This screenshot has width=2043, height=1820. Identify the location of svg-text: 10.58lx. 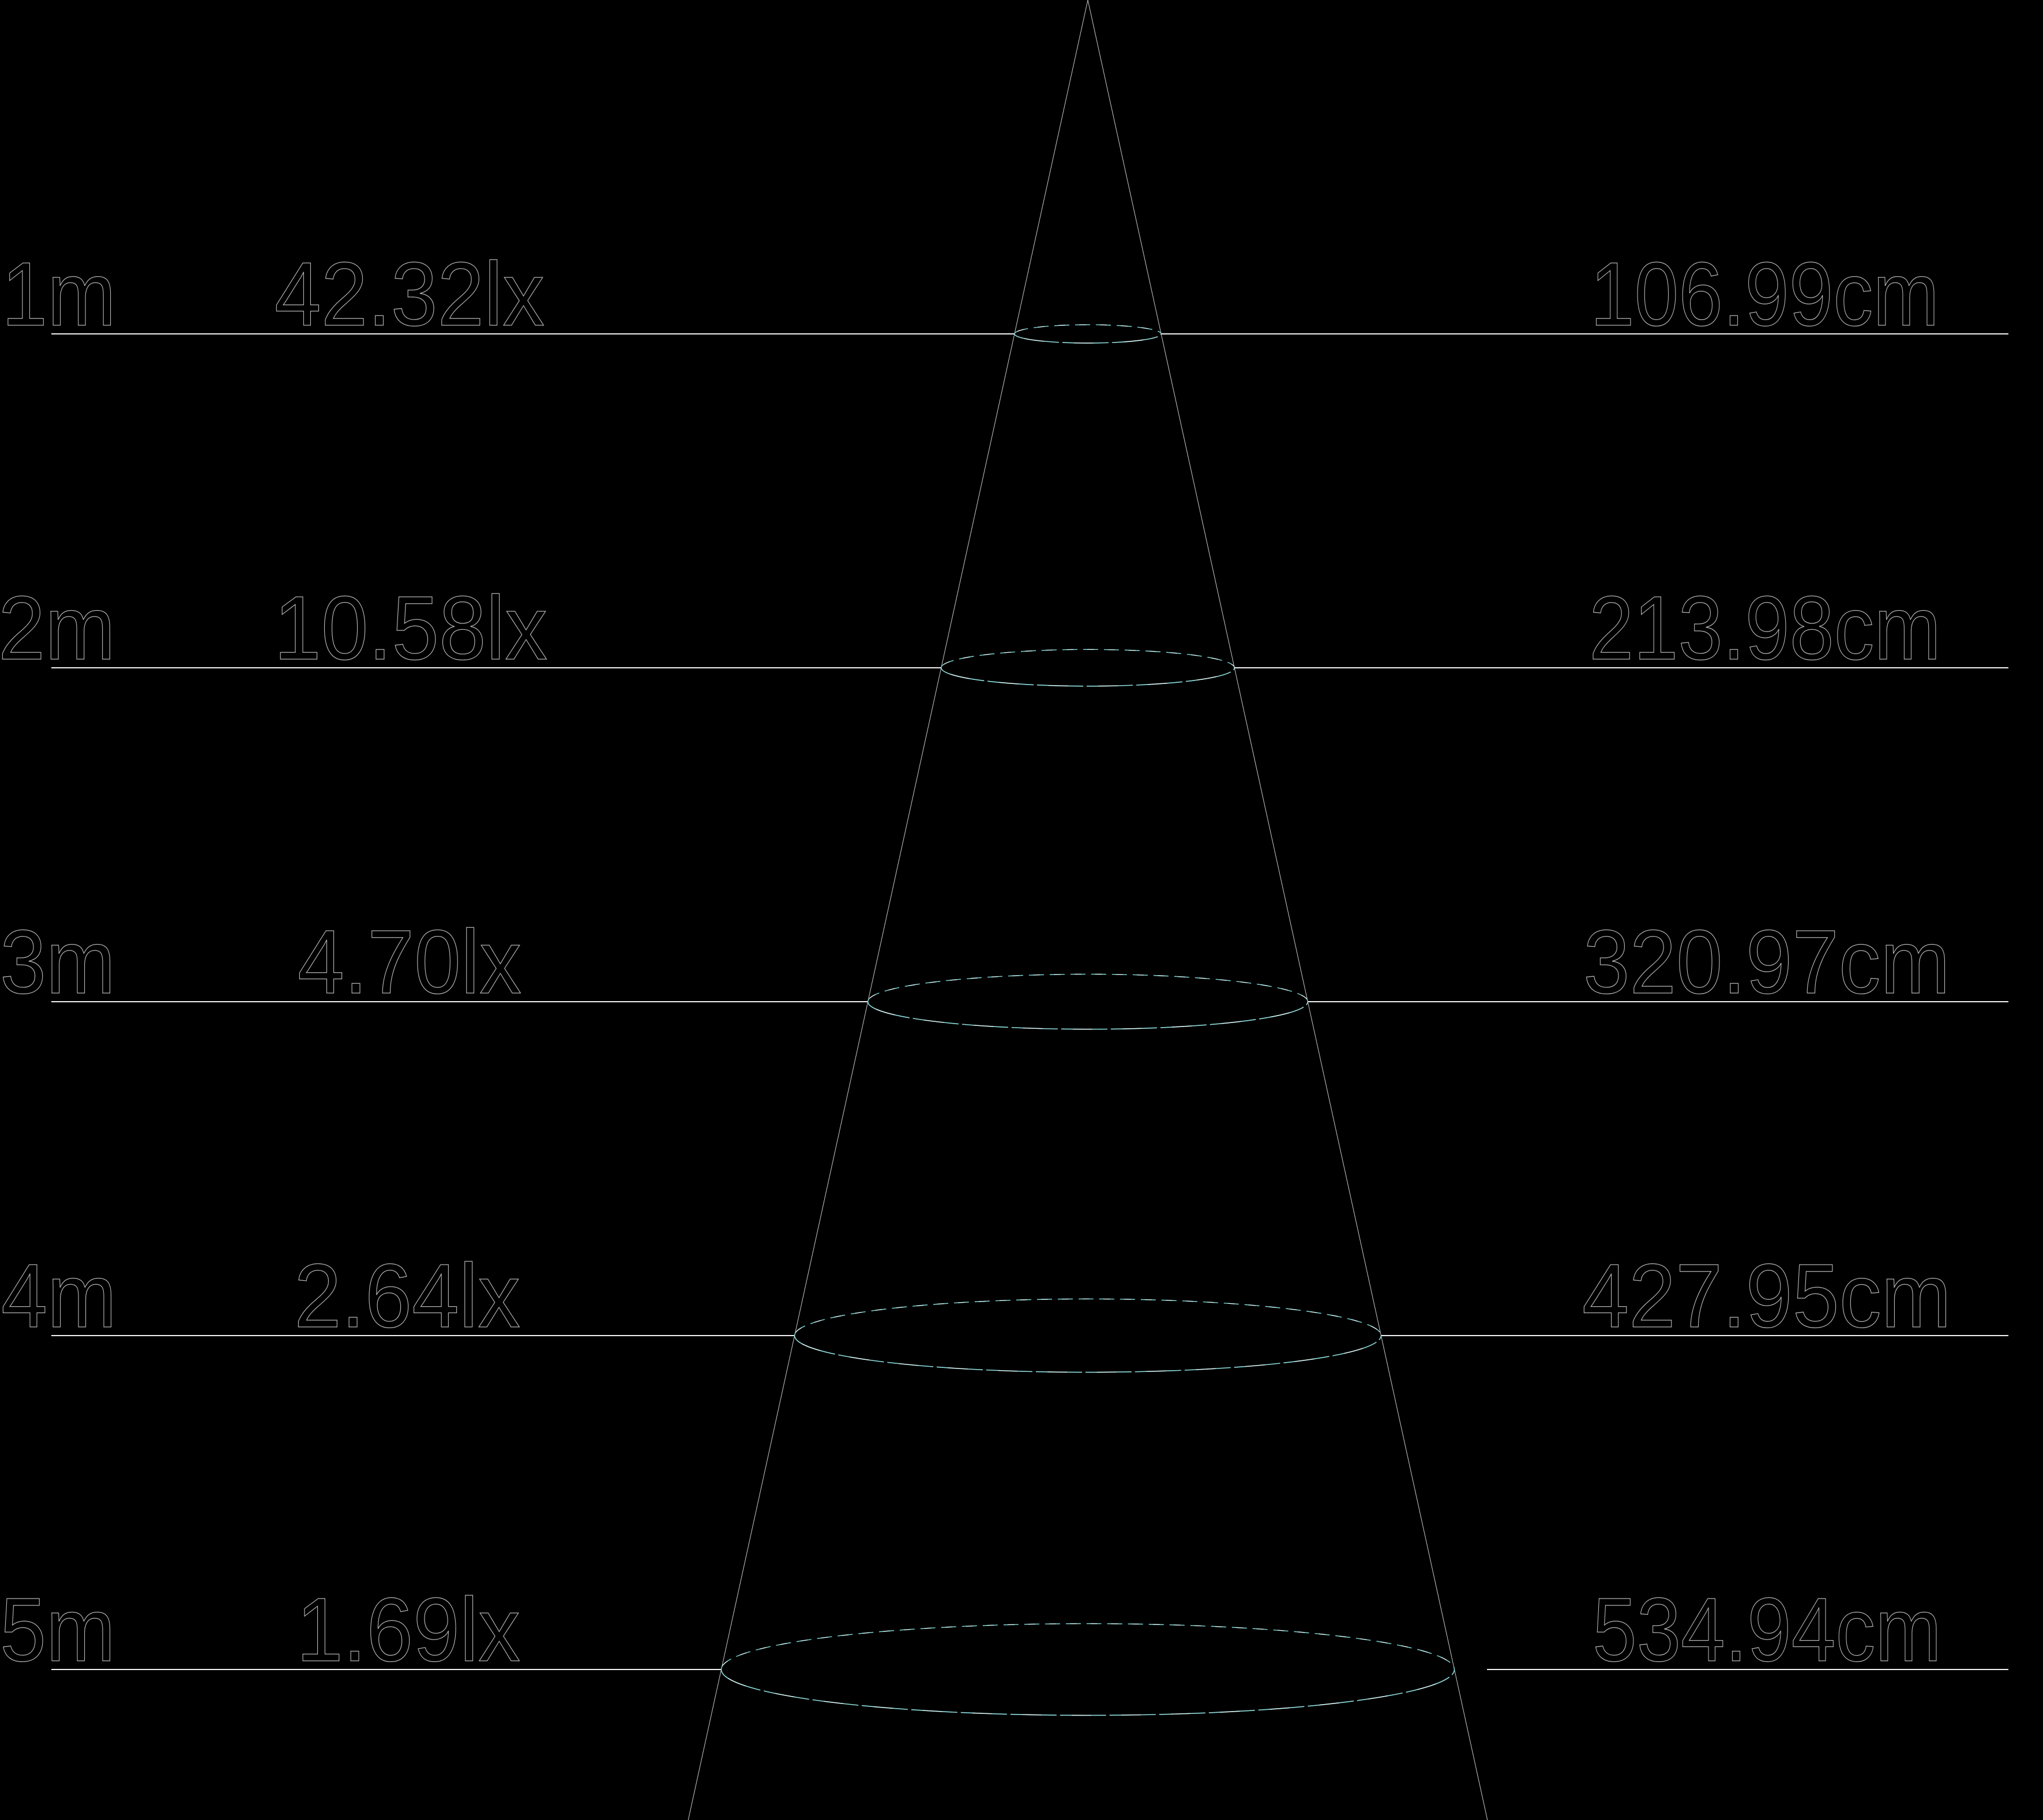
(410, 628).